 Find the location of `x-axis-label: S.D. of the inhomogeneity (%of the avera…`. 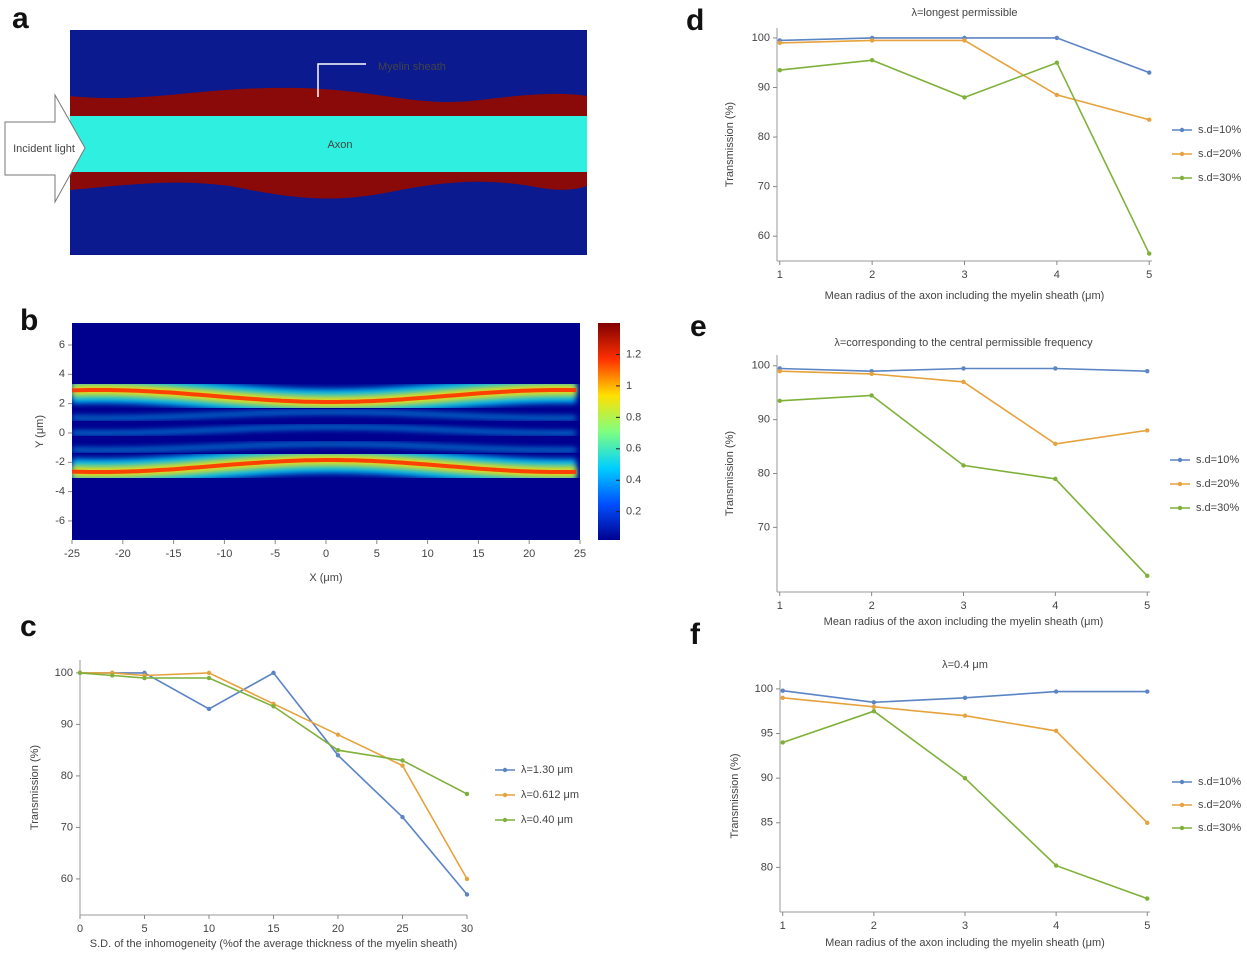

x-axis-label: S.D. of the inhomogeneity (%of the avera… is located at coordinates (273, 944).